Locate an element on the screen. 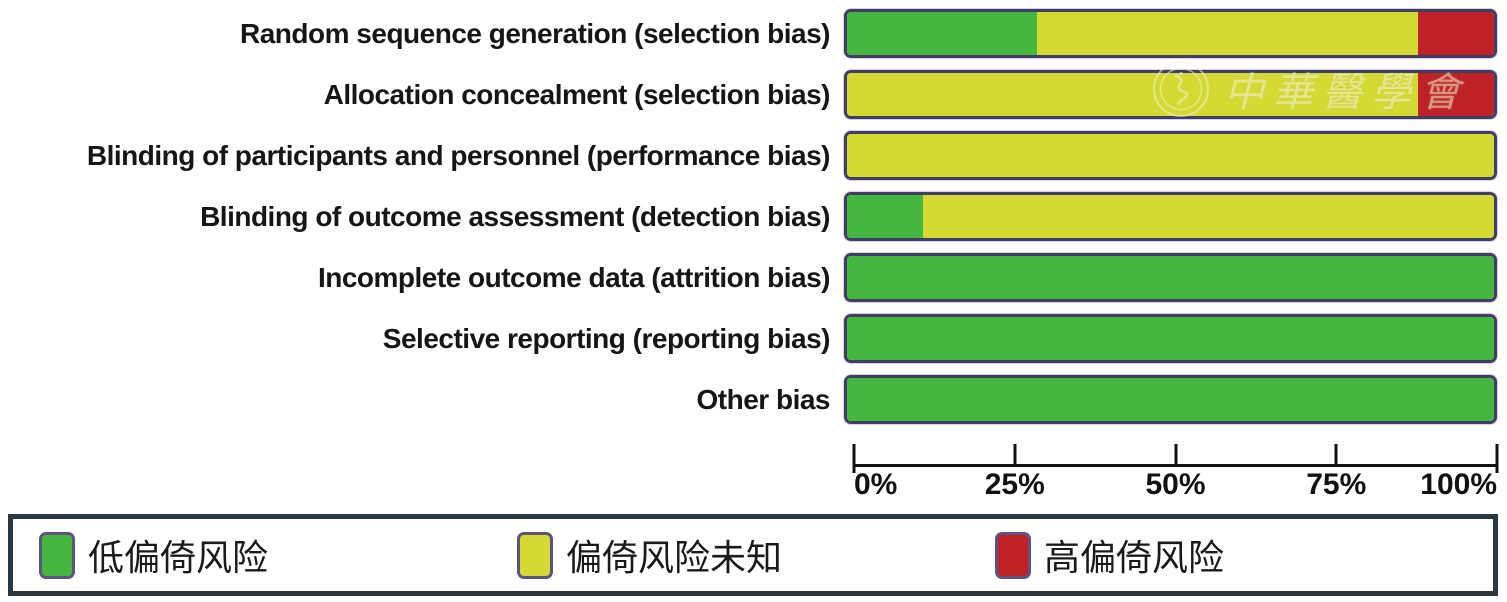 The height and width of the screenshot is (602, 1507). row-label: Incomplete outcome data (attrition bias) is located at coordinates (574, 277).